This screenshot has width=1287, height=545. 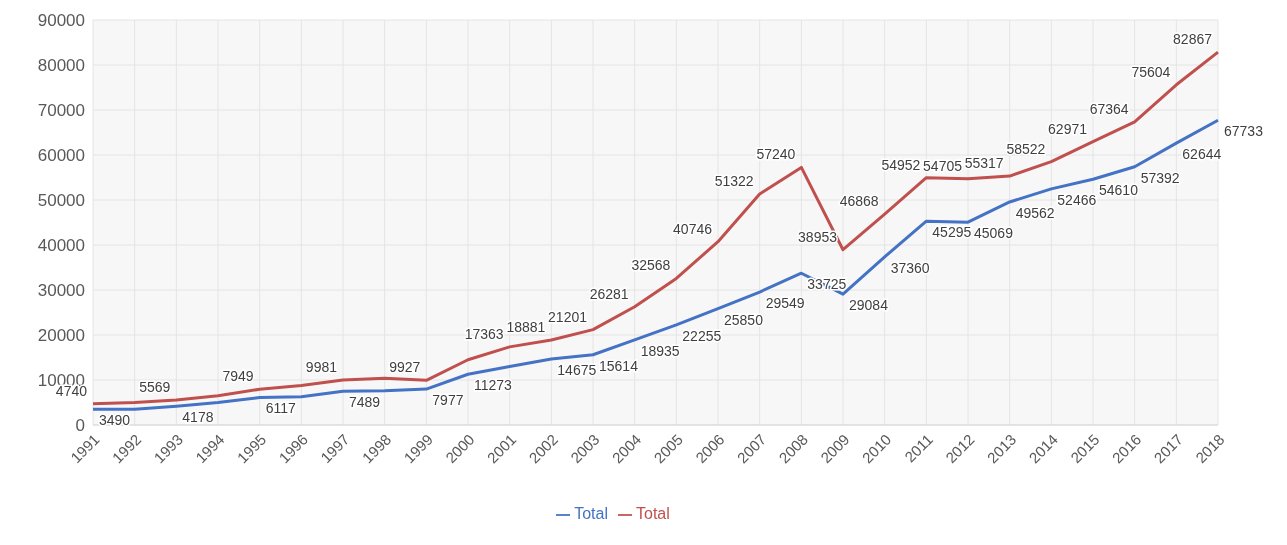 I want to click on data-label: 9927, so click(x=405, y=367).